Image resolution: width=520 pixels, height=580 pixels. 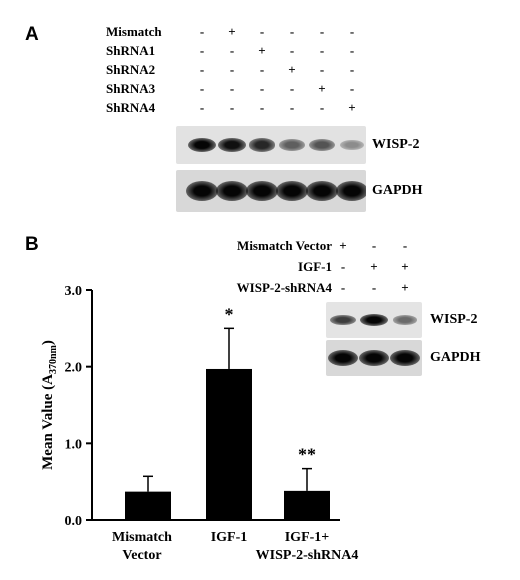 I want to click on y-axis-label-close: ), so click(x=48, y=342).